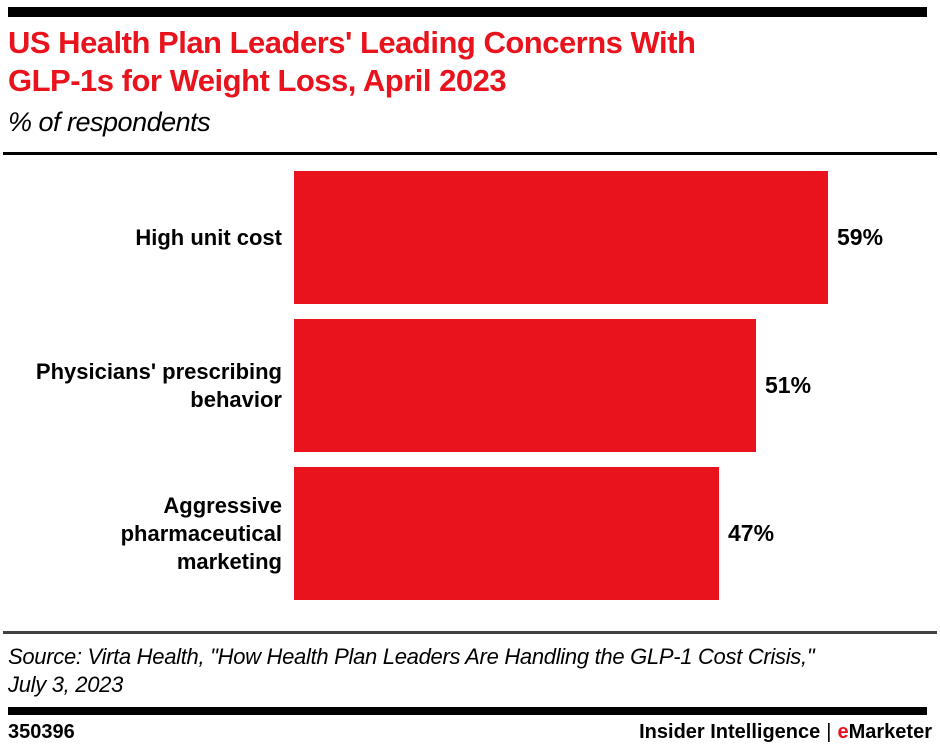  Describe the element at coordinates (788, 385) in the screenshot. I see `value-label: 51%` at that location.